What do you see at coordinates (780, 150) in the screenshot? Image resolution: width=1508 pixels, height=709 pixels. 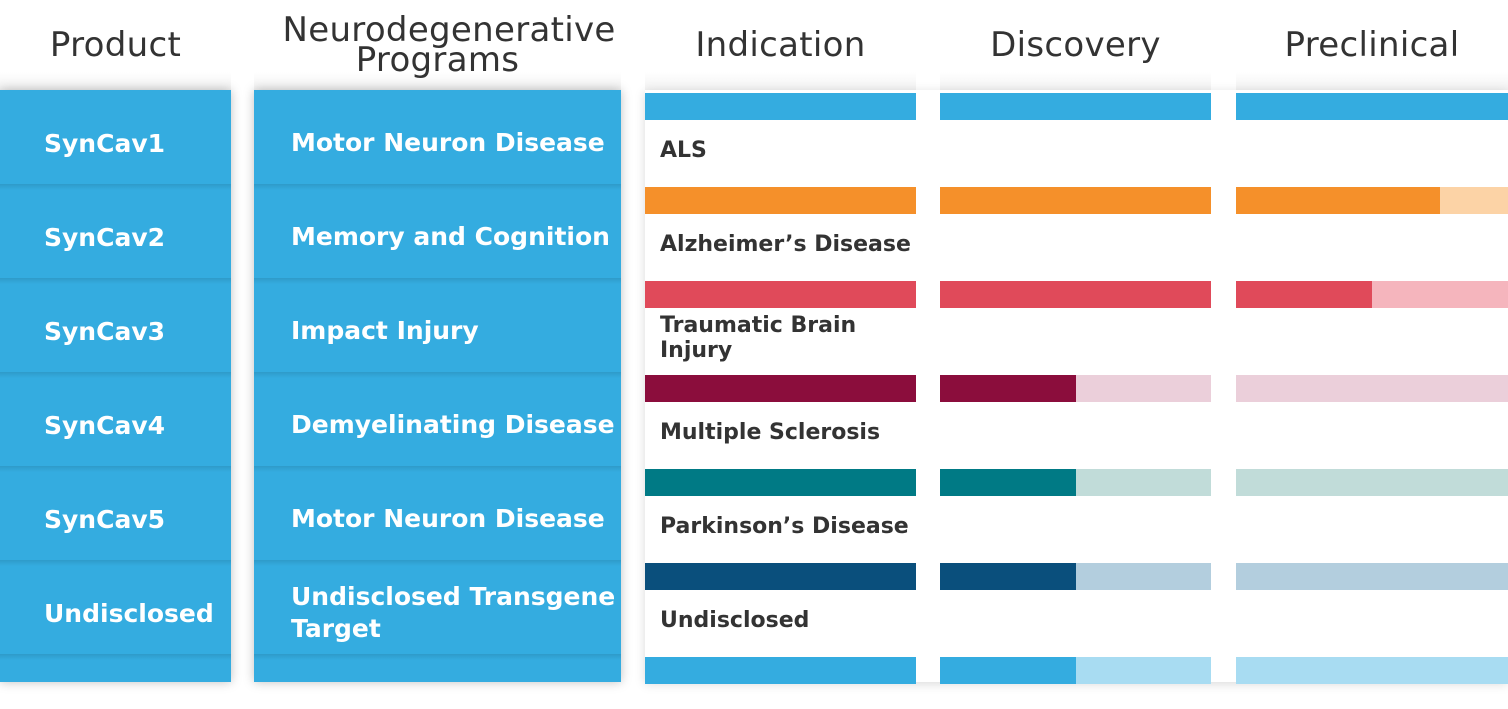 I see `indication-name: ALS` at bounding box center [780, 150].